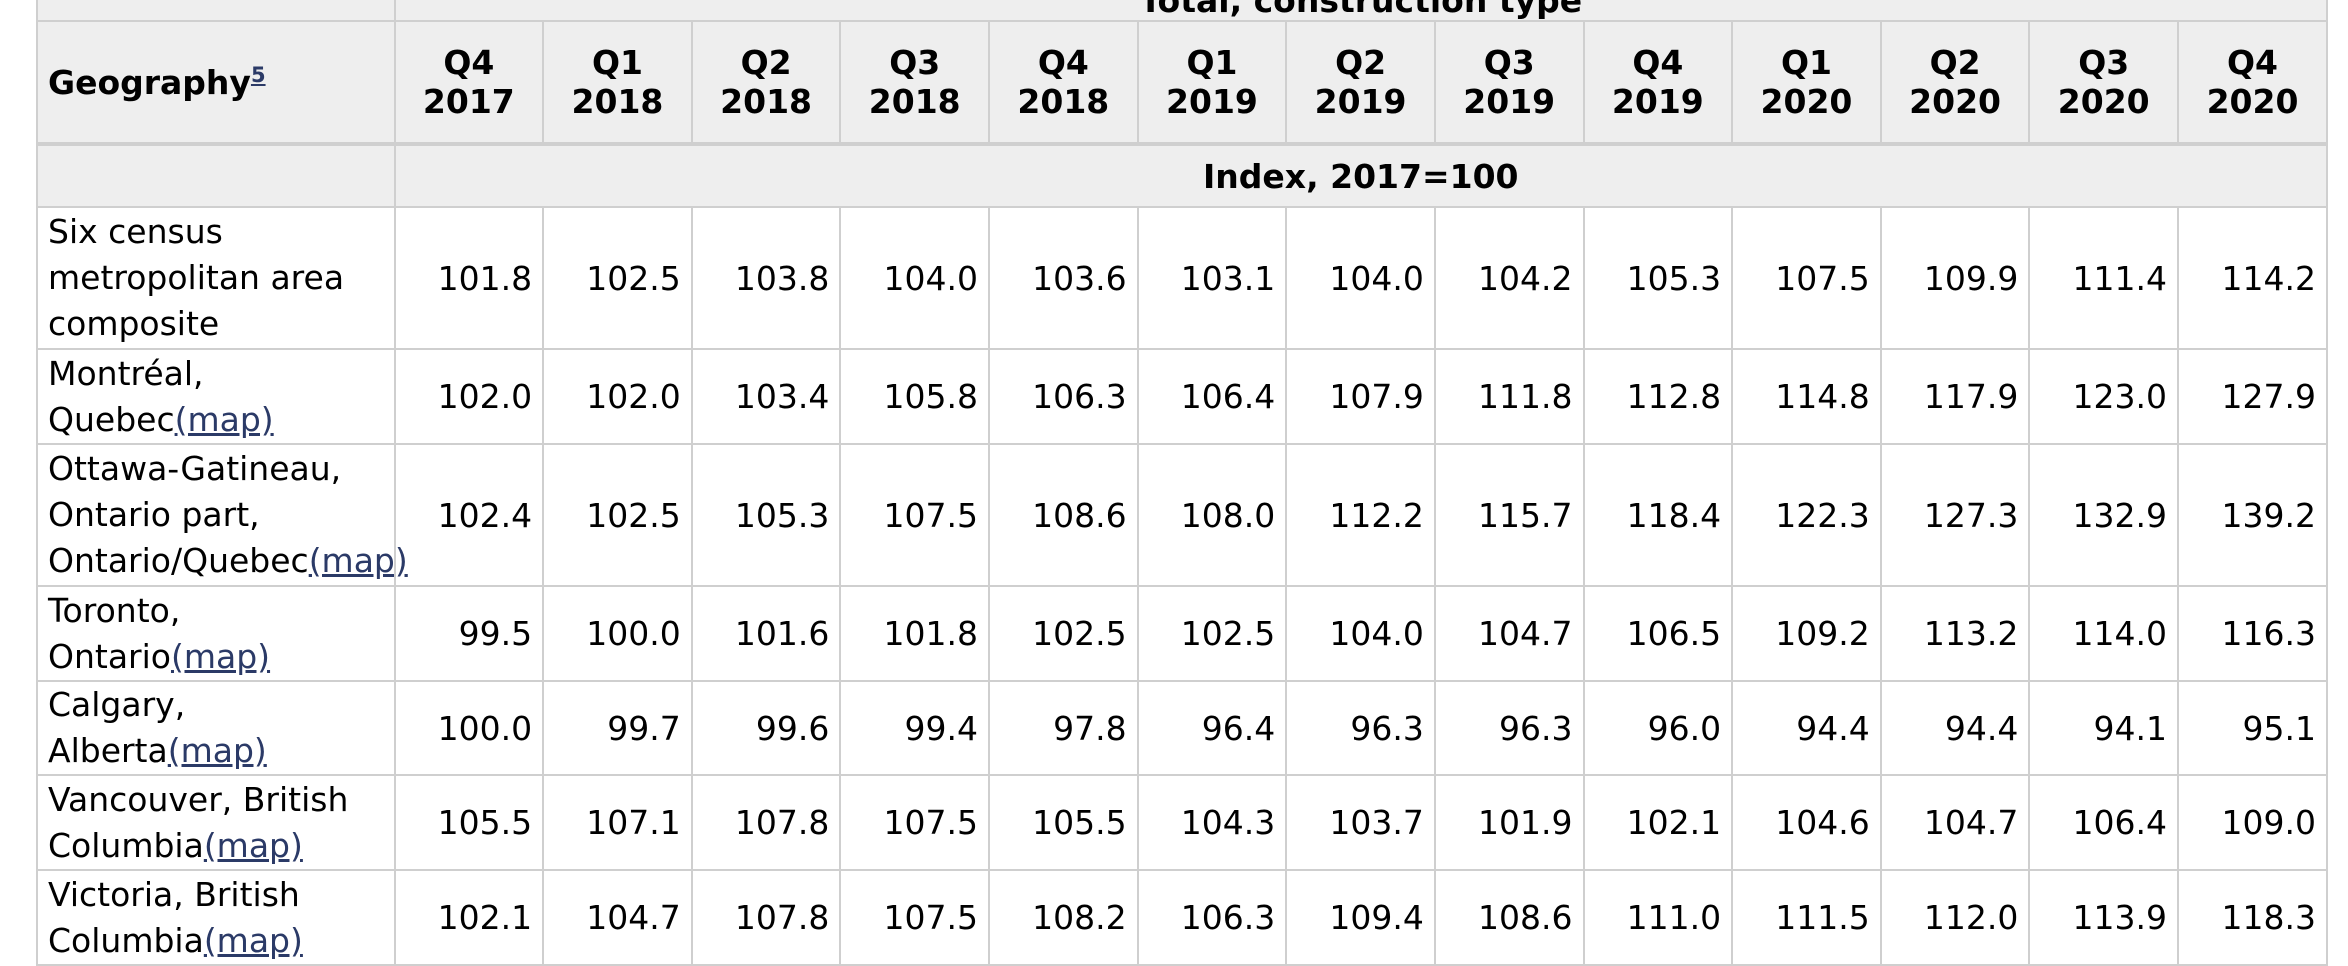 Image resolution: width=2348 pixels, height=966 pixels. I want to click on index-value-cell: 107.8, so click(766, 917).